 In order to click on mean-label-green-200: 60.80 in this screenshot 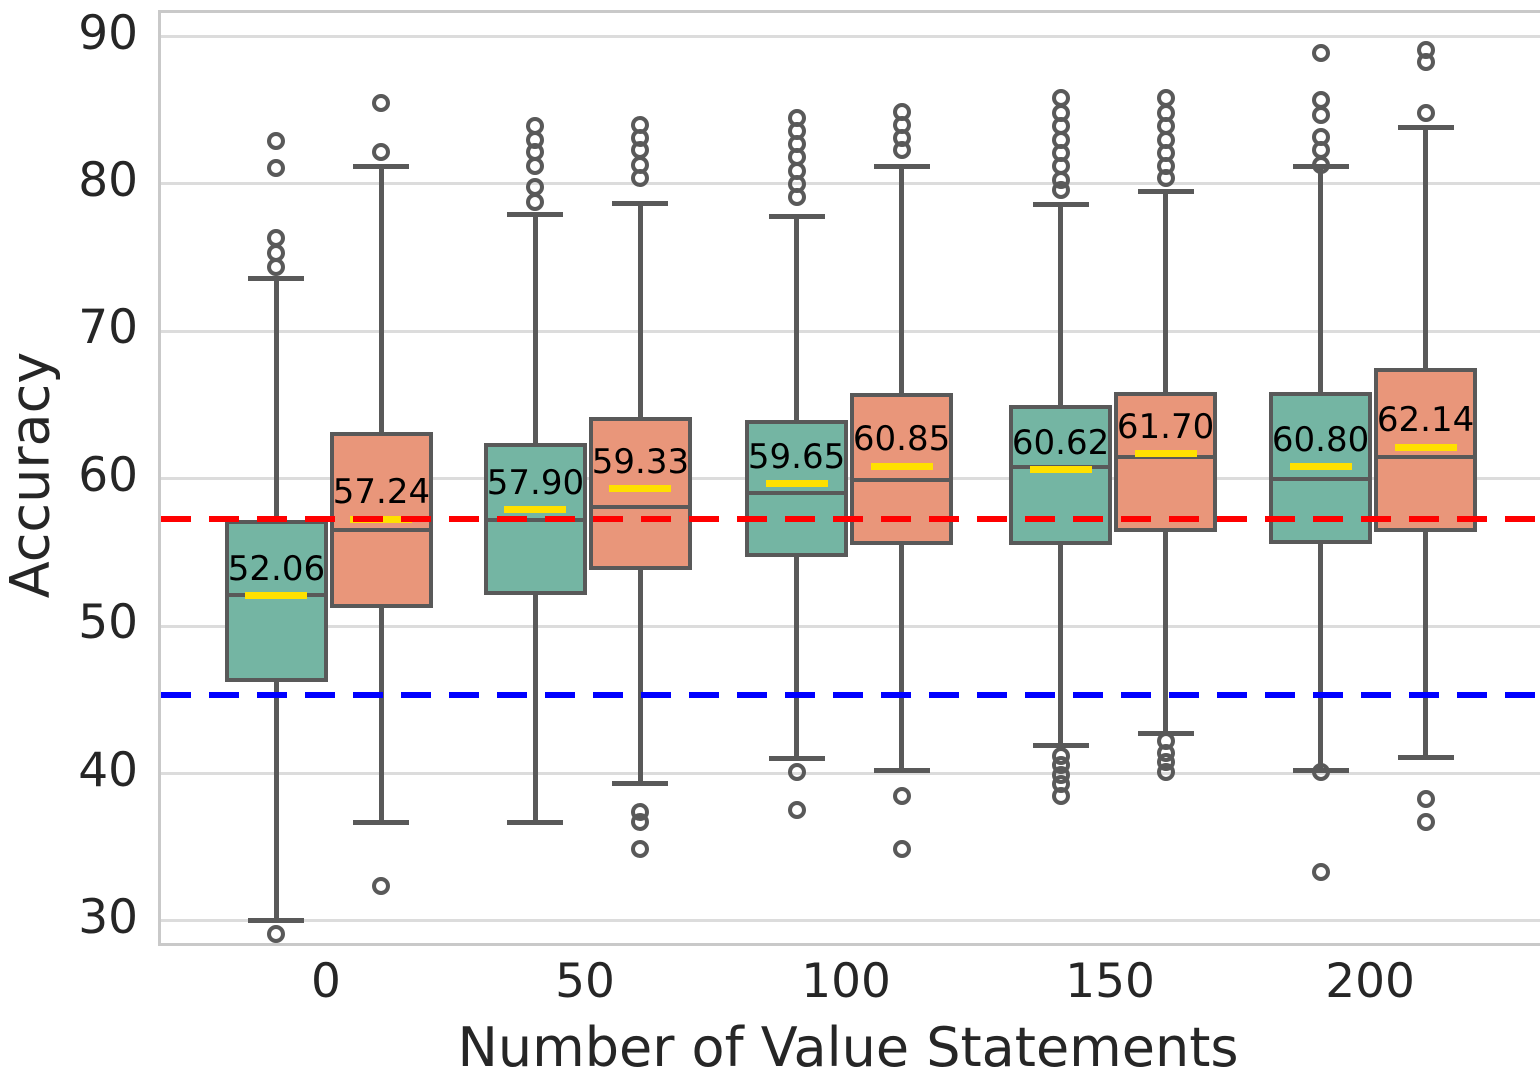, I will do `click(1320, 439)`.